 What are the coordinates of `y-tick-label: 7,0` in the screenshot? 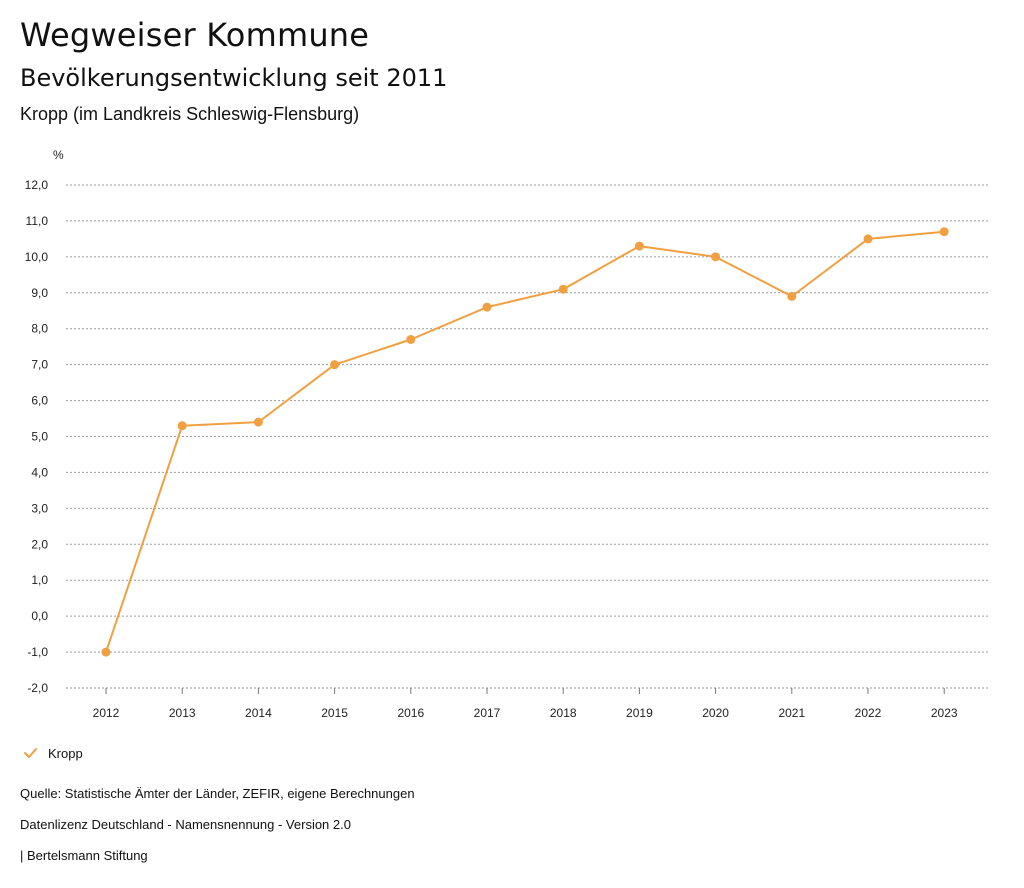 It's located at (39, 365).